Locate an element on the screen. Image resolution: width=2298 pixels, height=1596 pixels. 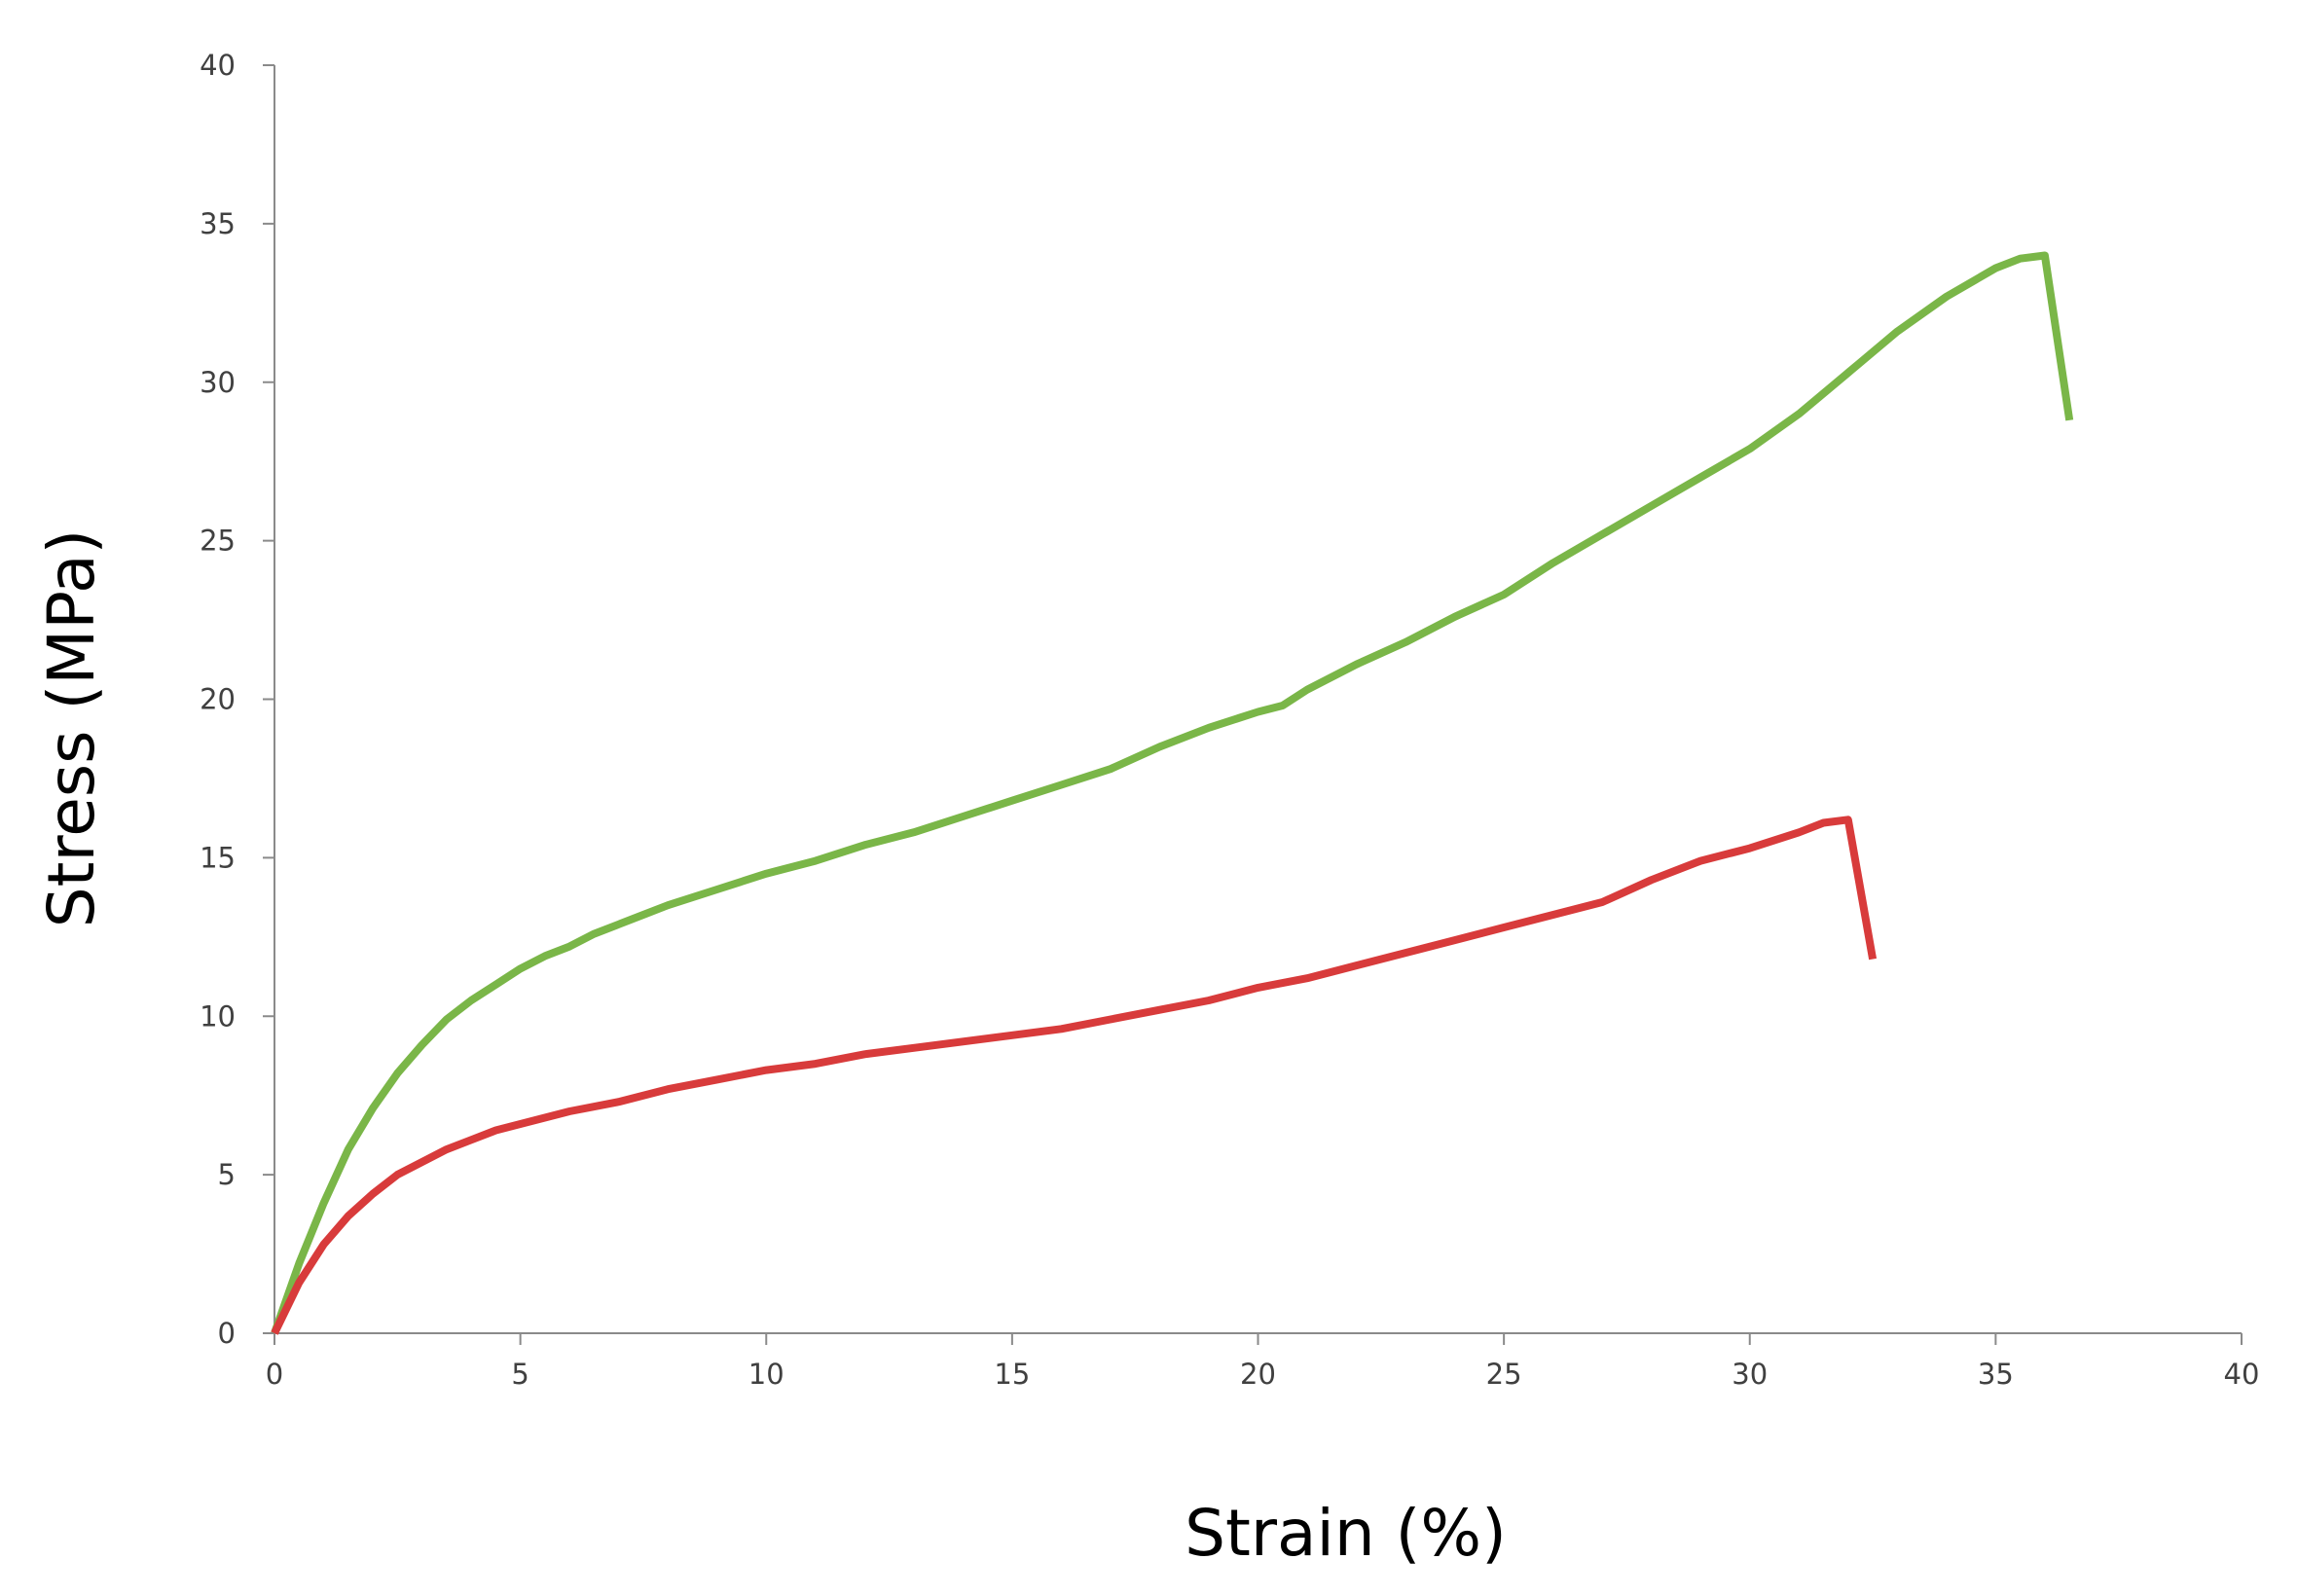
x-axis-ticks: 0 5 10 15 20 25 30 35 40 is located at coordinates (1263, 1362).